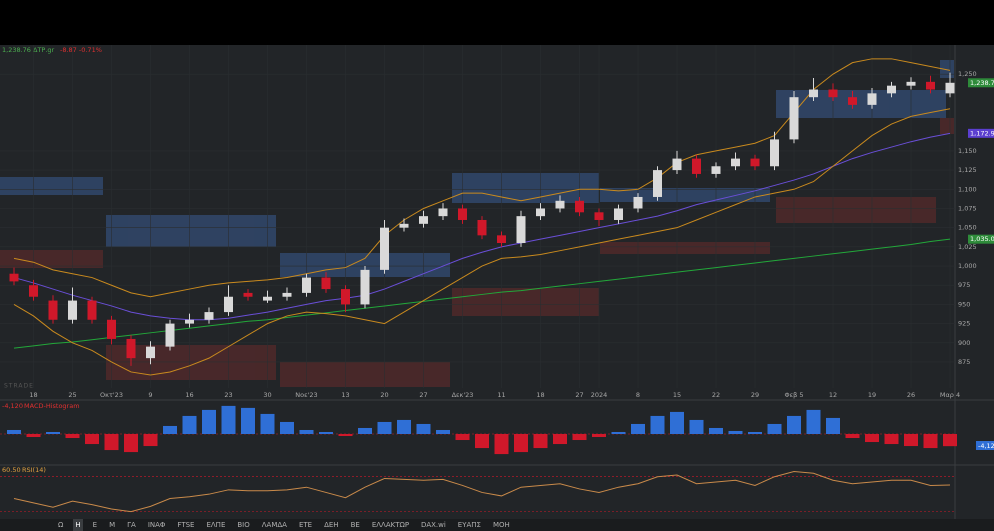 The height and width of the screenshot is (531, 994). I want to click on toolbar-tab: ΜΟΗ, so click(501, 525).